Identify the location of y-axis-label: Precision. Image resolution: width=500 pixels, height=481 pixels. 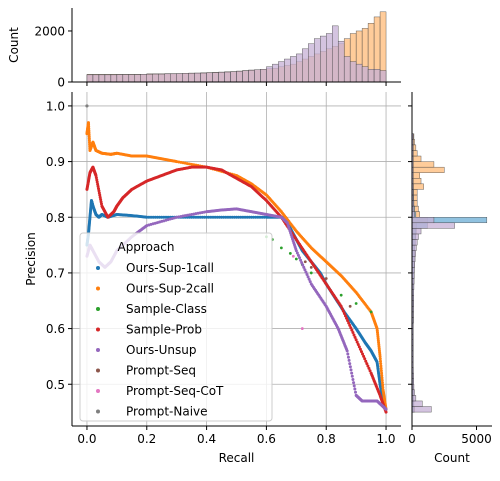
(31, 259).